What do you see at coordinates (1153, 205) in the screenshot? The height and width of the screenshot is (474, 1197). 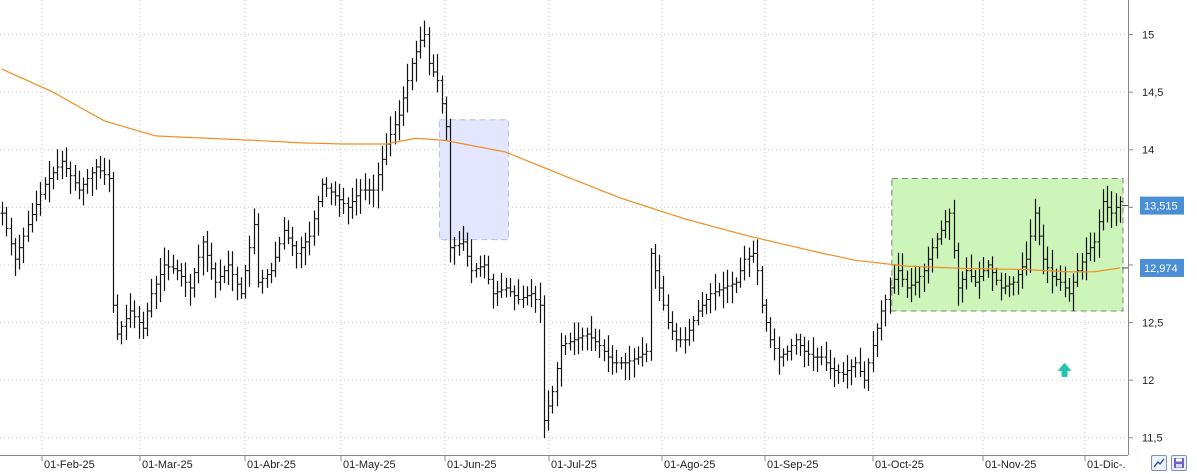 I see `price-indicator-badge: 13,515` at bounding box center [1153, 205].